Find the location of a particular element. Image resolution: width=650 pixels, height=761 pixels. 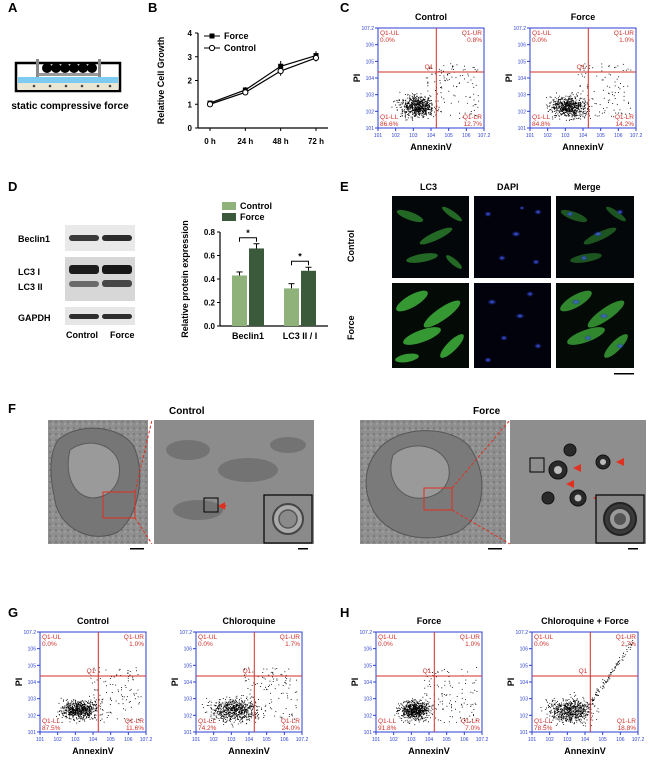

quadrant-ll: Q1-LL 86.6% is located at coordinates (389, 121).